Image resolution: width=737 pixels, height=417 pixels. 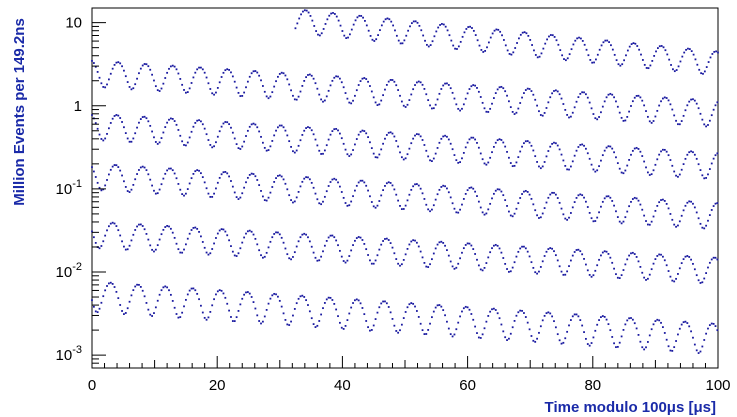 What do you see at coordinates (78, 106) in the screenshot?
I see `y-tick-label: 1` at bounding box center [78, 106].